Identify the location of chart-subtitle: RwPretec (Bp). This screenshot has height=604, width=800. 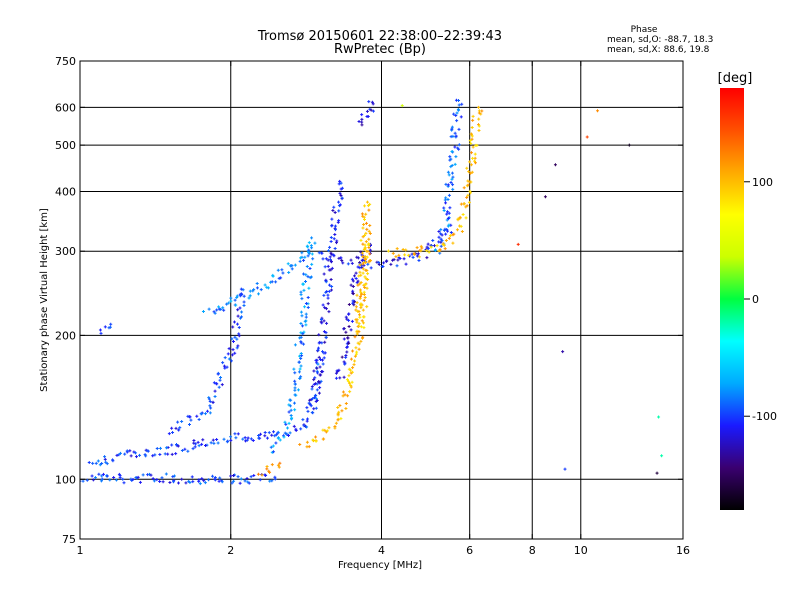
(380, 49).